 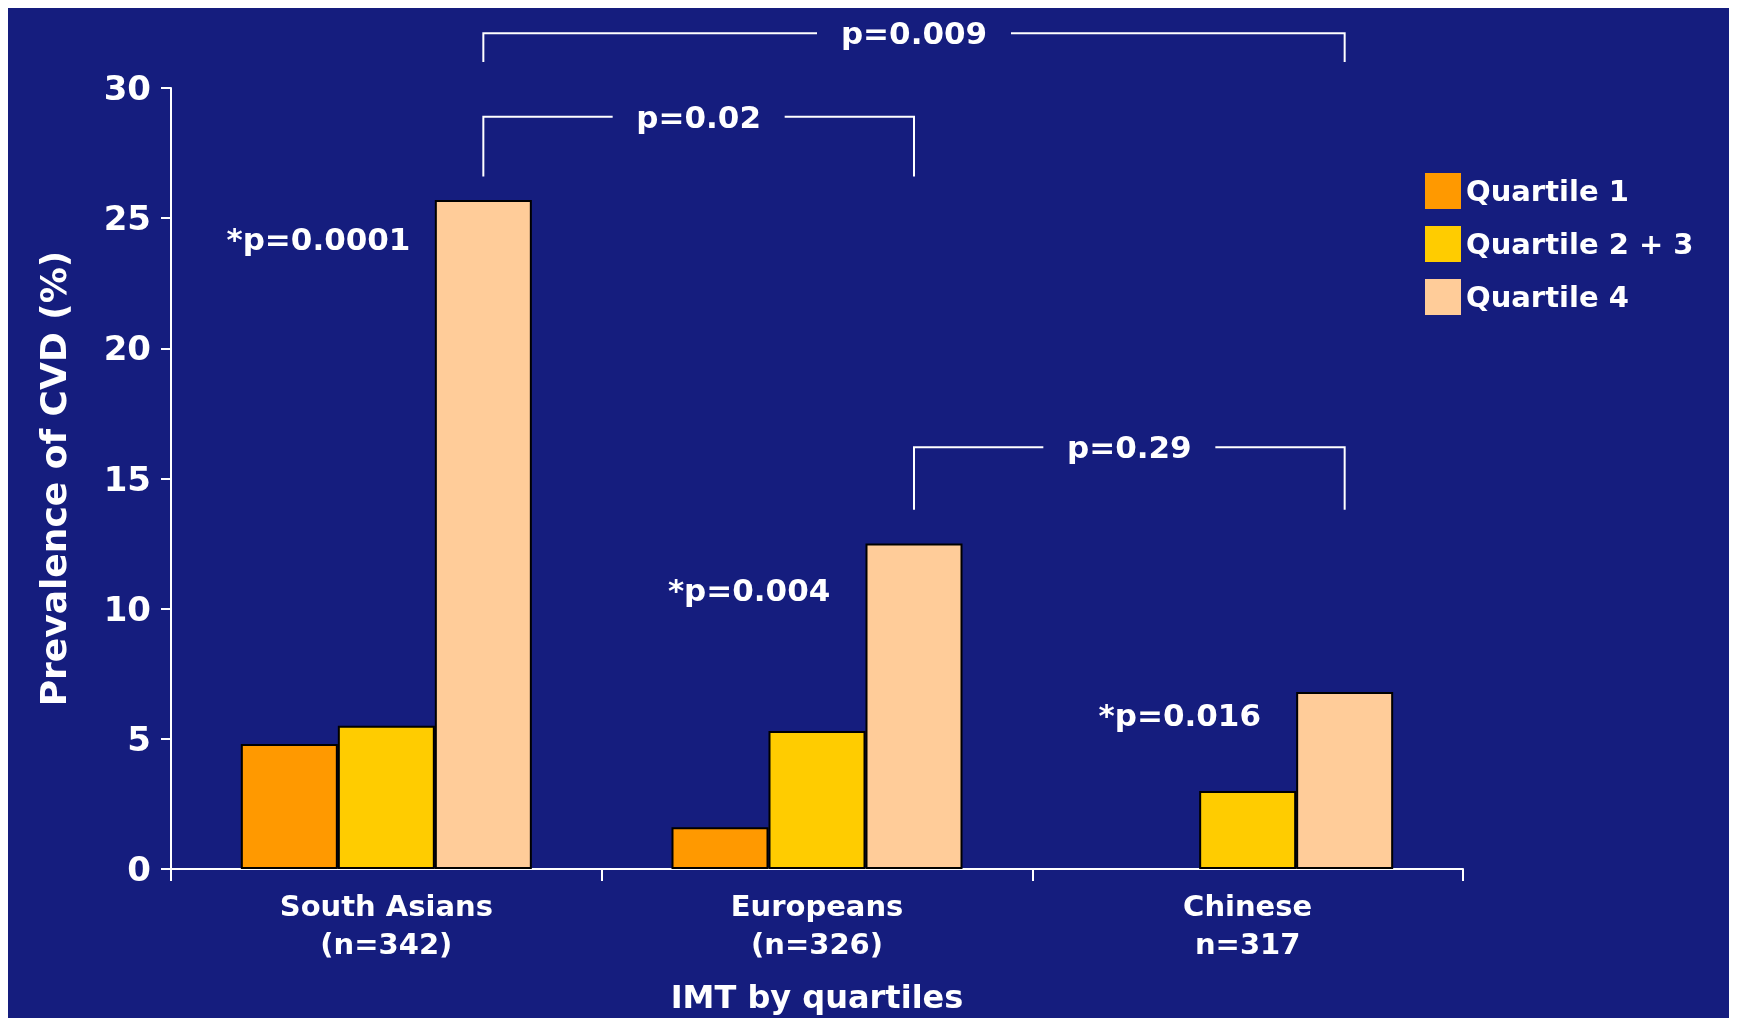 I want to click on text: p=0.009, so click(x=914, y=33).